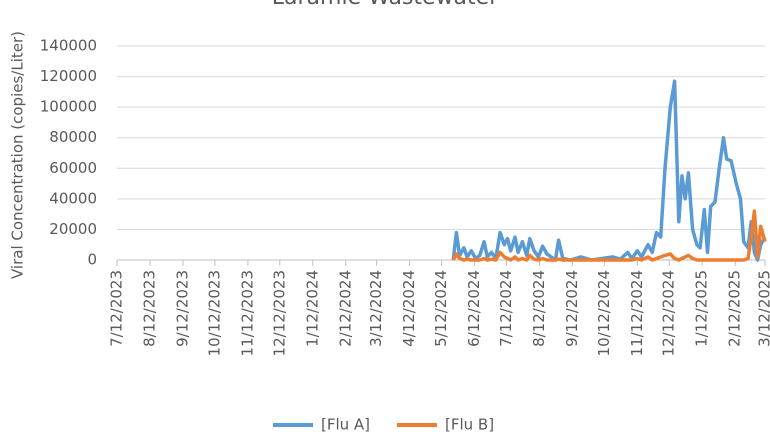  What do you see at coordinates (117, 308) in the screenshot?
I see `x-tick-label: 7/12/2023` at bounding box center [117, 308].